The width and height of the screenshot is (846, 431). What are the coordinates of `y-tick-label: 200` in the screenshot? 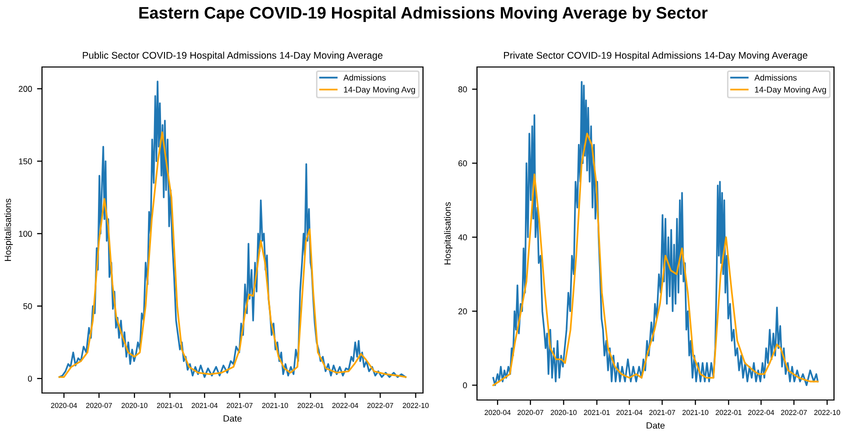 It's located at (25, 89).